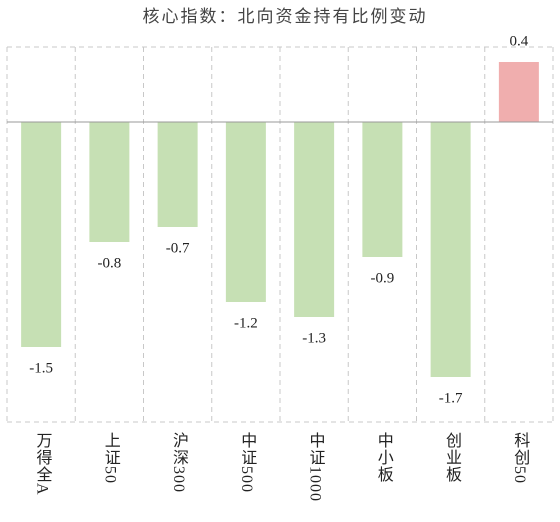  I want to click on data-label: -0.7, so click(178, 248).